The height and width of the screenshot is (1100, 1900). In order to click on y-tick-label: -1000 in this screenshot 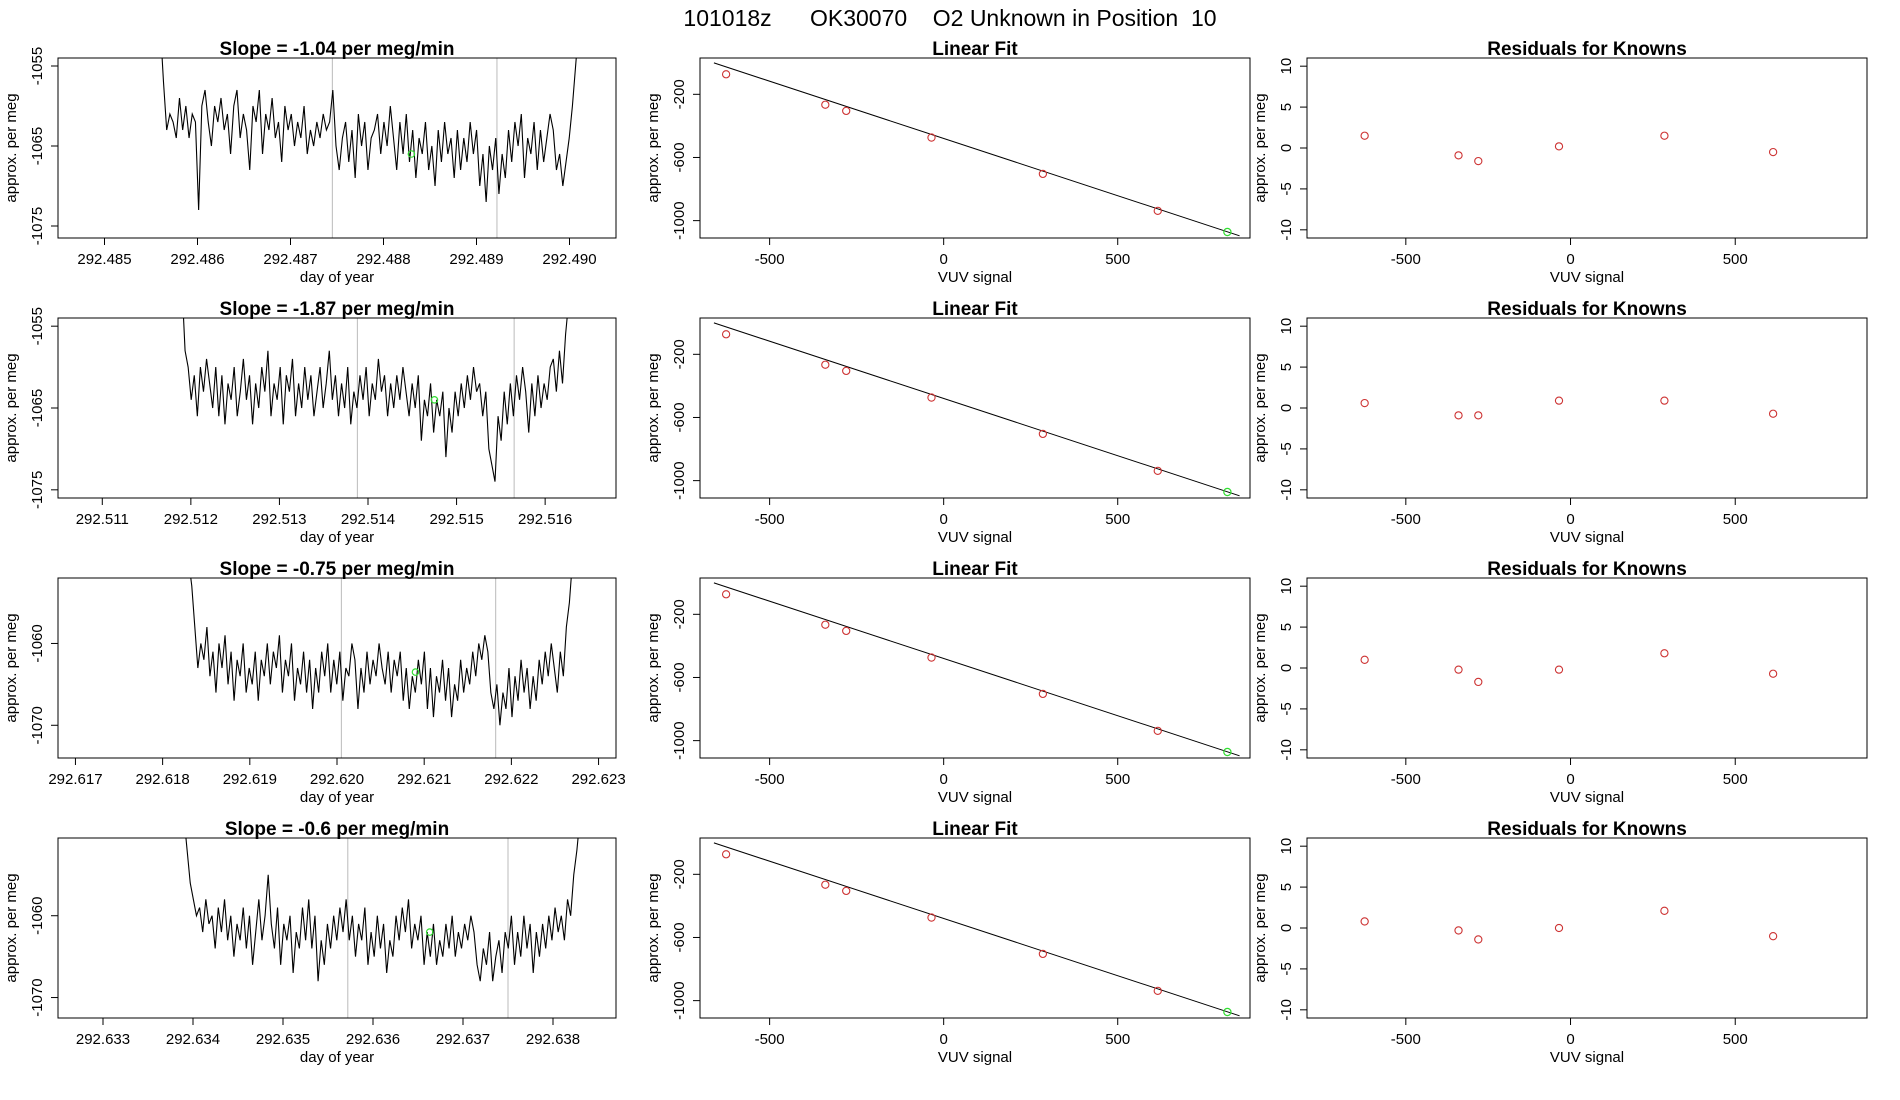, I will do `click(679, 1000)`.